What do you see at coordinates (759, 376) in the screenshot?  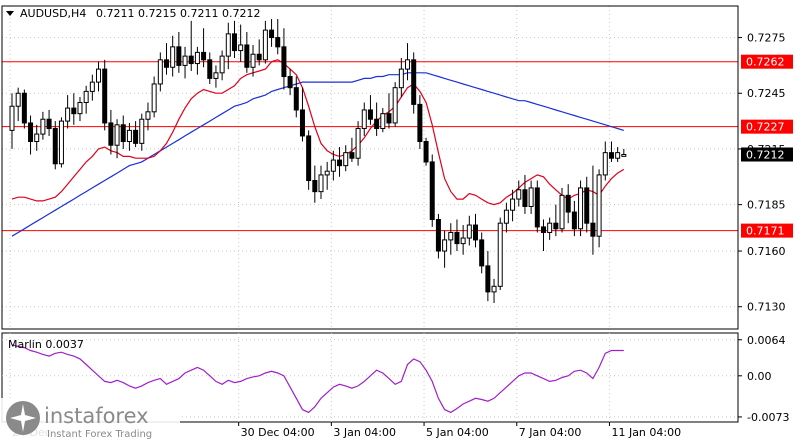 I see `indicator-tick-label: 0.00` at bounding box center [759, 376].